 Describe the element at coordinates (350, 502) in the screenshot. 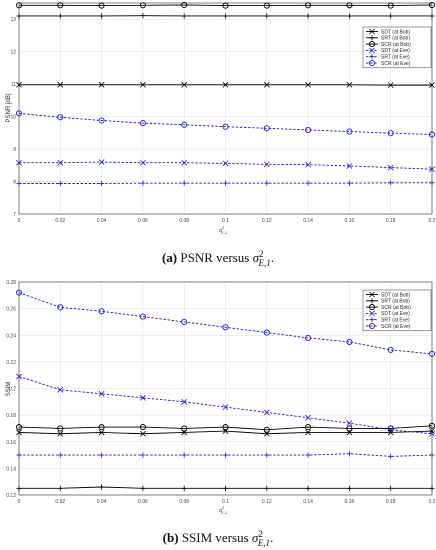

I see `ssim-xtick-label: 0.16` at that location.